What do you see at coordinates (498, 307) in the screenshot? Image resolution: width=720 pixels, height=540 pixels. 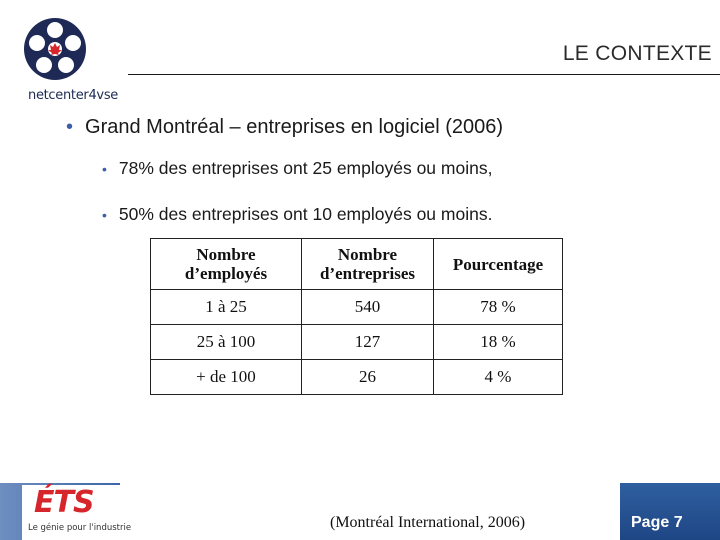 I see `table-cell: 78 %` at bounding box center [498, 307].